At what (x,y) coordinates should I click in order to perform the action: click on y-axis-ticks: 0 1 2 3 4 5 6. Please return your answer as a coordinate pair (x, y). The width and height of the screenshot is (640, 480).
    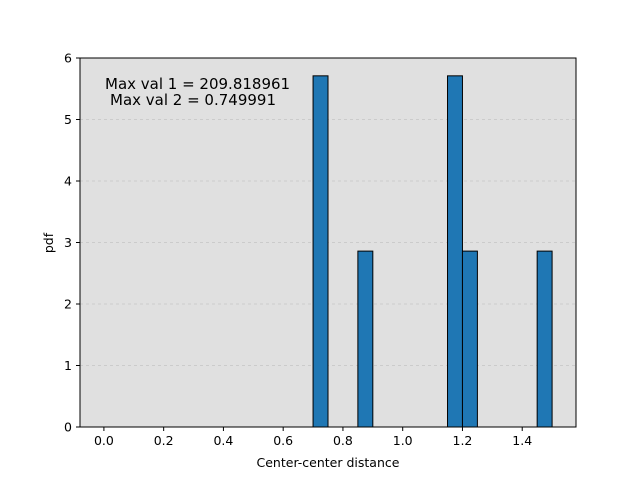
    Looking at the image, I should click on (72, 243).